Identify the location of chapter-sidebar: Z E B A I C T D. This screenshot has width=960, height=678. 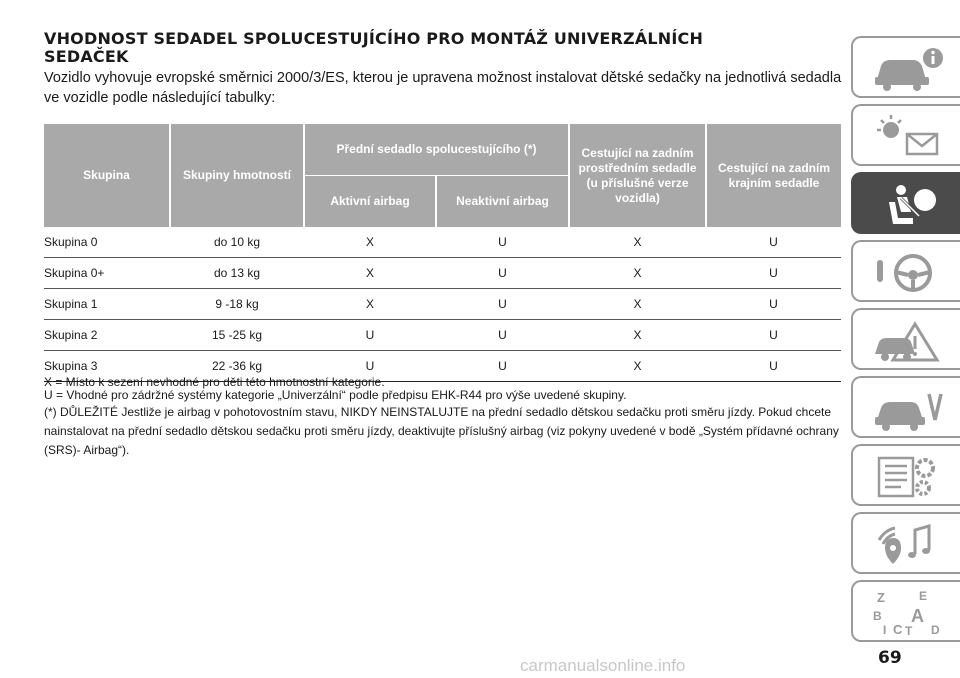
(905, 342).